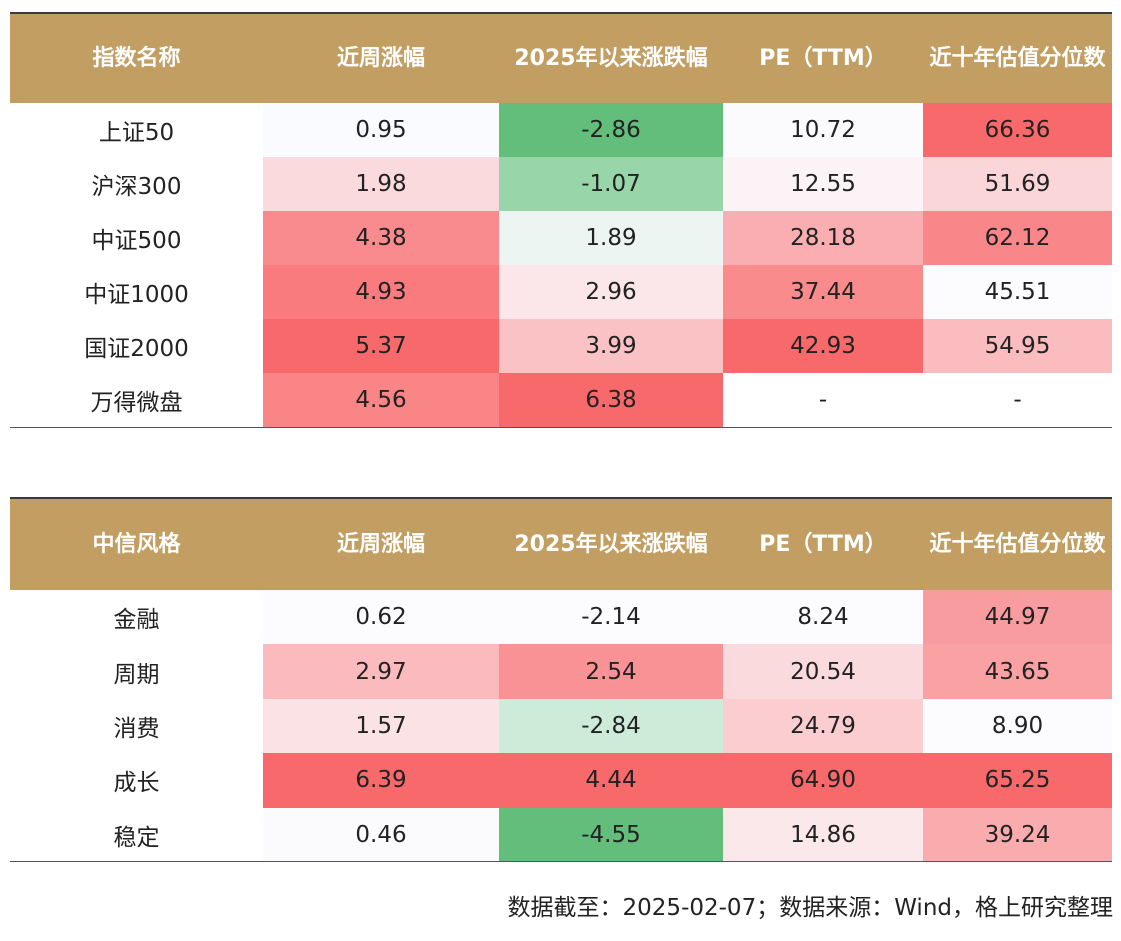 The height and width of the screenshot is (941, 1121). I want to click on source-note: 数据截至：2025-02-07；数据来源：Wind，格上研究整理, so click(810, 908).